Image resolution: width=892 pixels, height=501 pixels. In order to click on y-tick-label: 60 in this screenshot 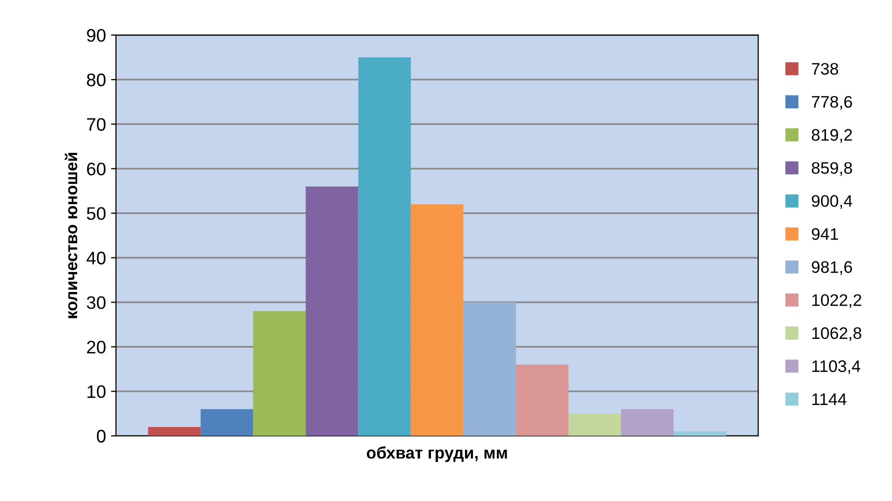, I will do `click(96, 169)`.